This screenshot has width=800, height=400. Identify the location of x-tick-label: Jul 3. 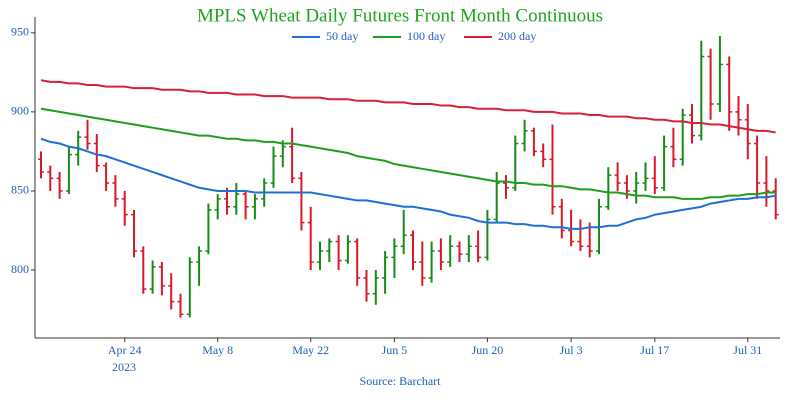
(571, 350).